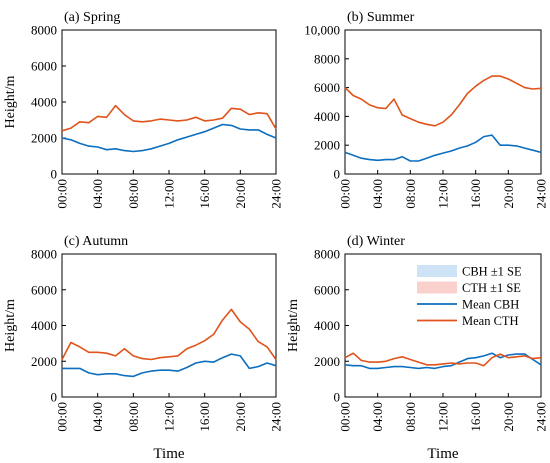 The width and height of the screenshot is (550, 463). I want to click on legend: CBH ±1 SE CTH ±1 SE Mean CBH Mean CTH, so click(469, 296).